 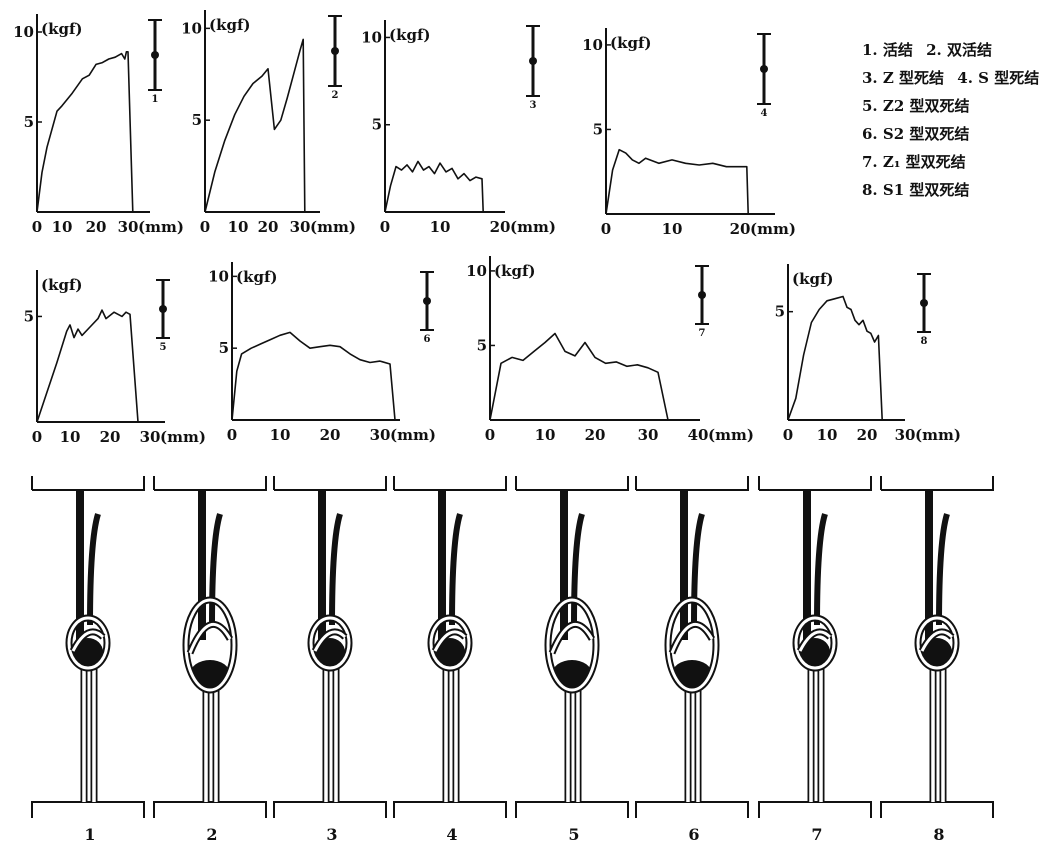 What do you see at coordinates (451, 834) in the screenshot?
I see `knot-number: 4` at bounding box center [451, 834].